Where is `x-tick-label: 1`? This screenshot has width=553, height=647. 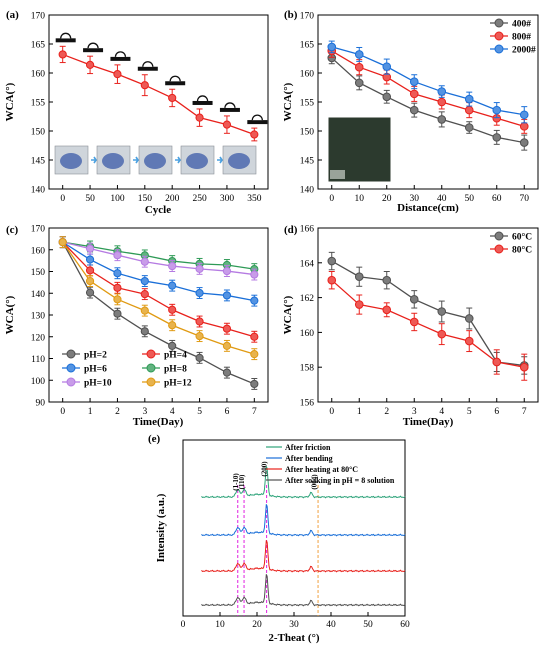
x-tick-label: 1 is located at coordinates (90, 412).